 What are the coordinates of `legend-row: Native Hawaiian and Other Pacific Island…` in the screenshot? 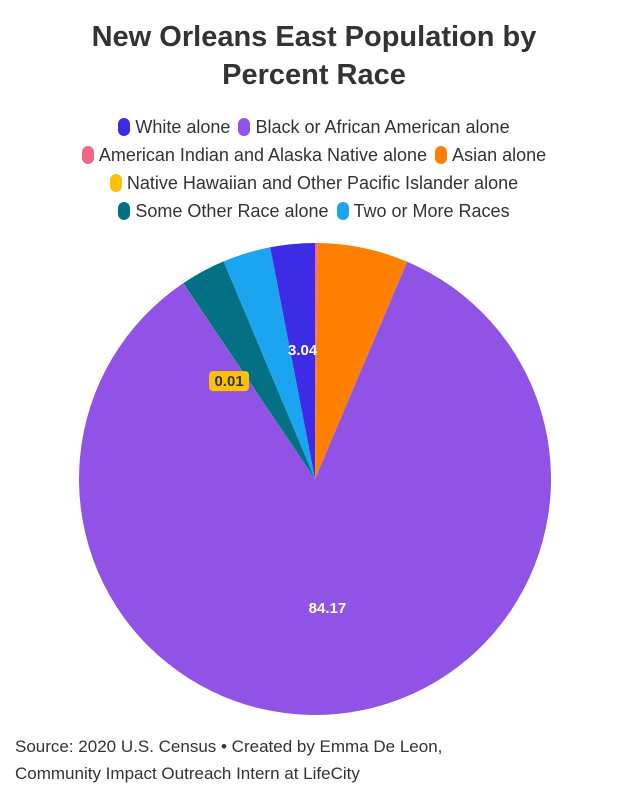 It's located at (314, 183).